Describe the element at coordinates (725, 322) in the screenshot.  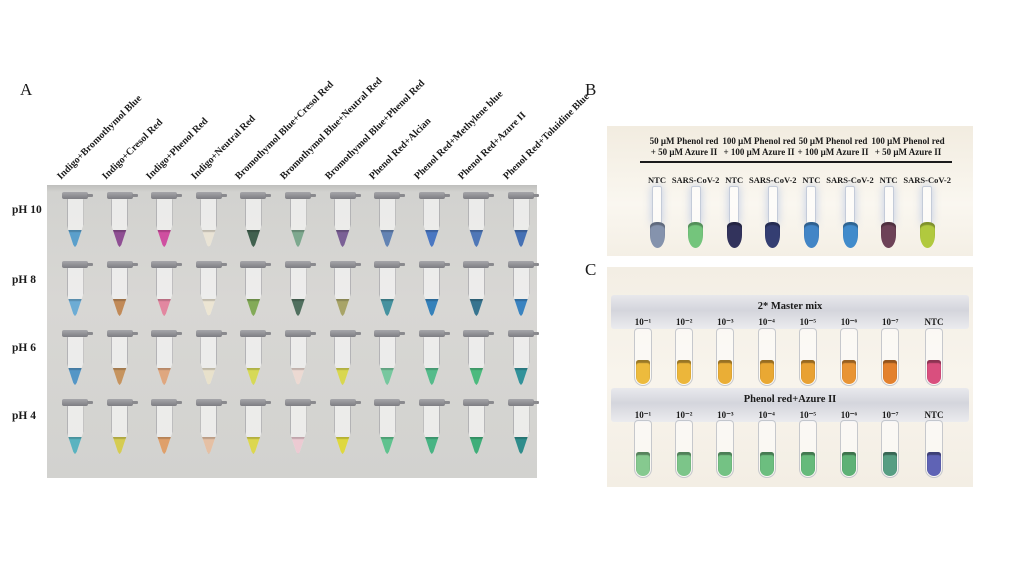
I see `dilution-label: 10⁻³` at that location.